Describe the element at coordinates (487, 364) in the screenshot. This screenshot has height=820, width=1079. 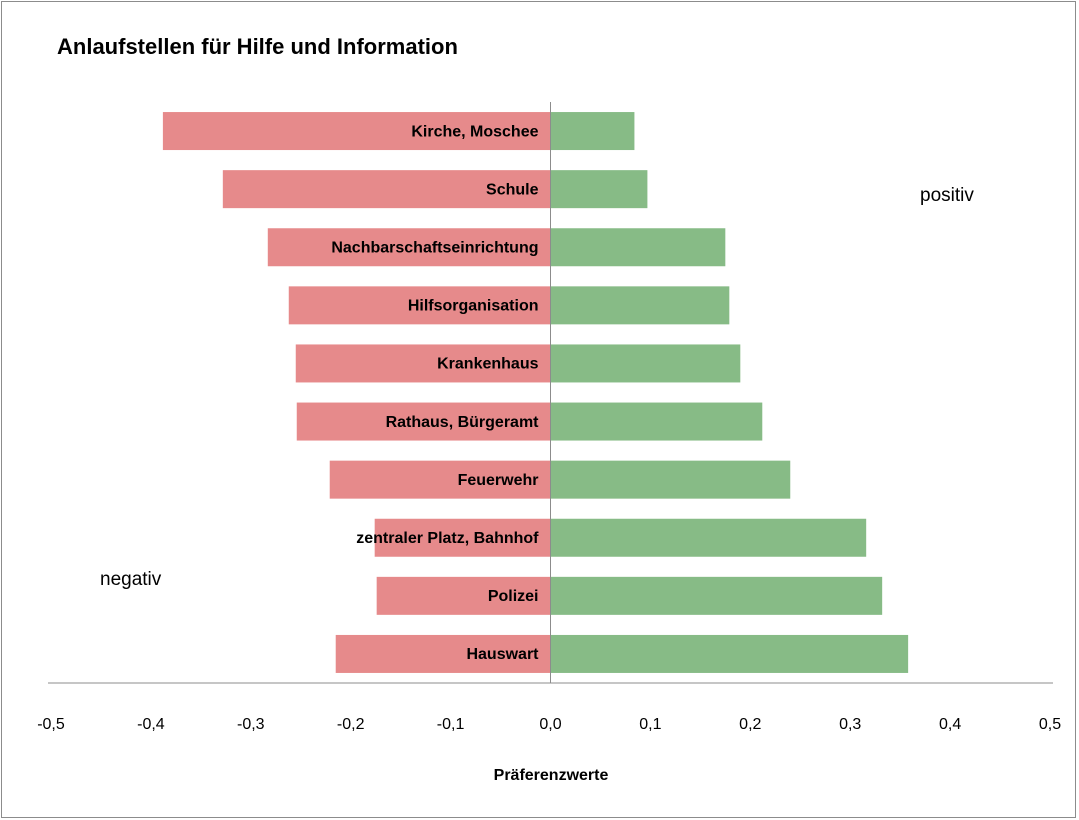
I see `category-label: Krankenhaus` at that location.